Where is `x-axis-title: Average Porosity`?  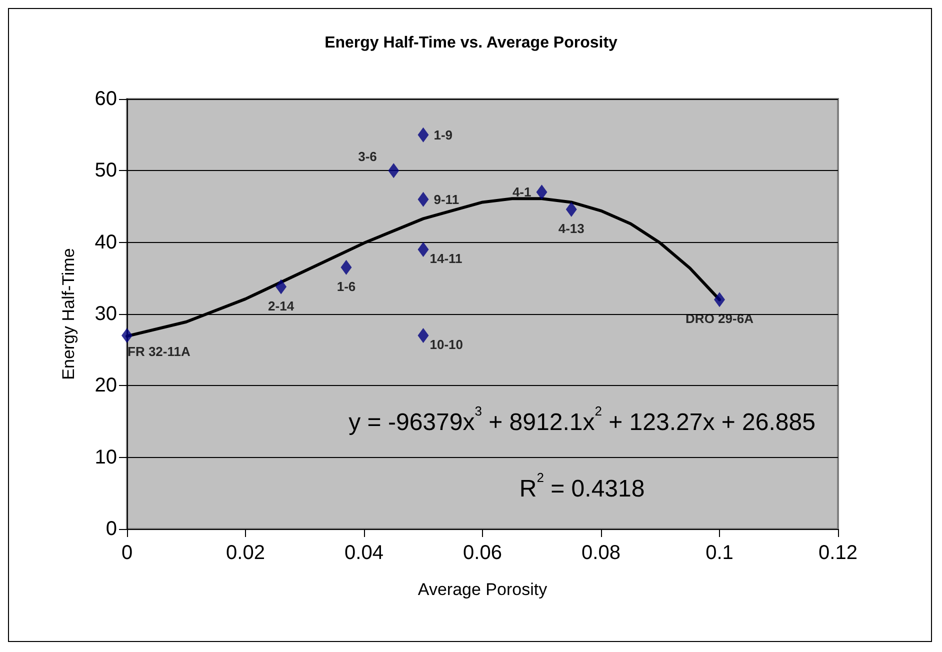 x-axis-title: Average Porosity is located at coordinates (483, 589).